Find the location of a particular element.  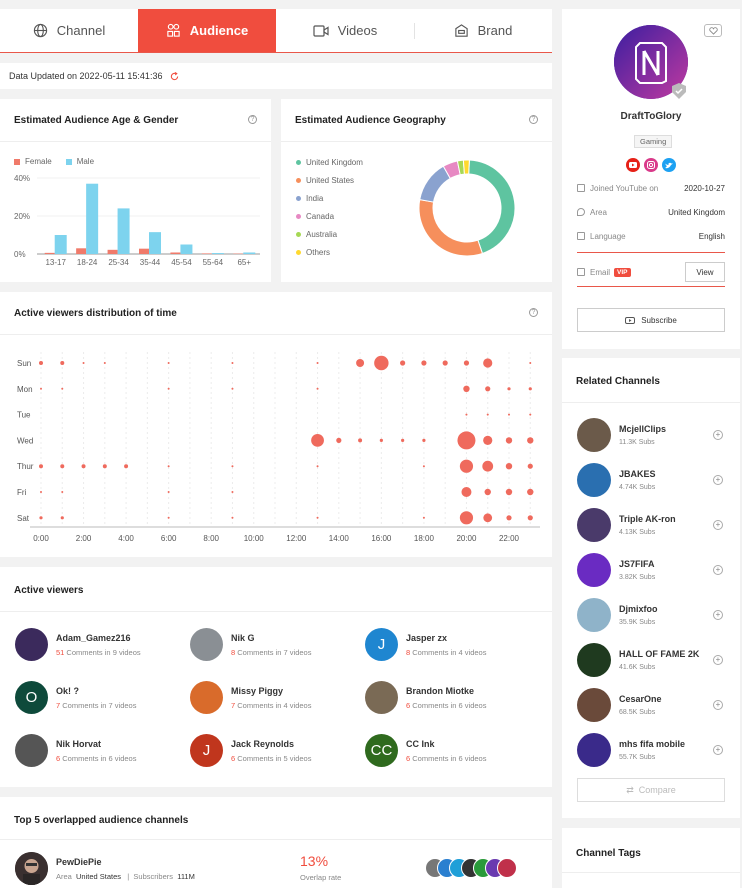

heart-icon is located at coordinates (713, 30).